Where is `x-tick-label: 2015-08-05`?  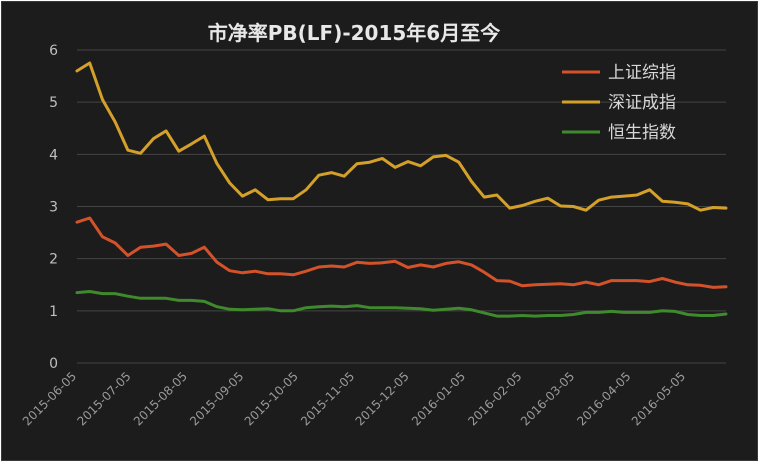
x-tick-label: 2015-08-05 is located at coordinates (160, 398).